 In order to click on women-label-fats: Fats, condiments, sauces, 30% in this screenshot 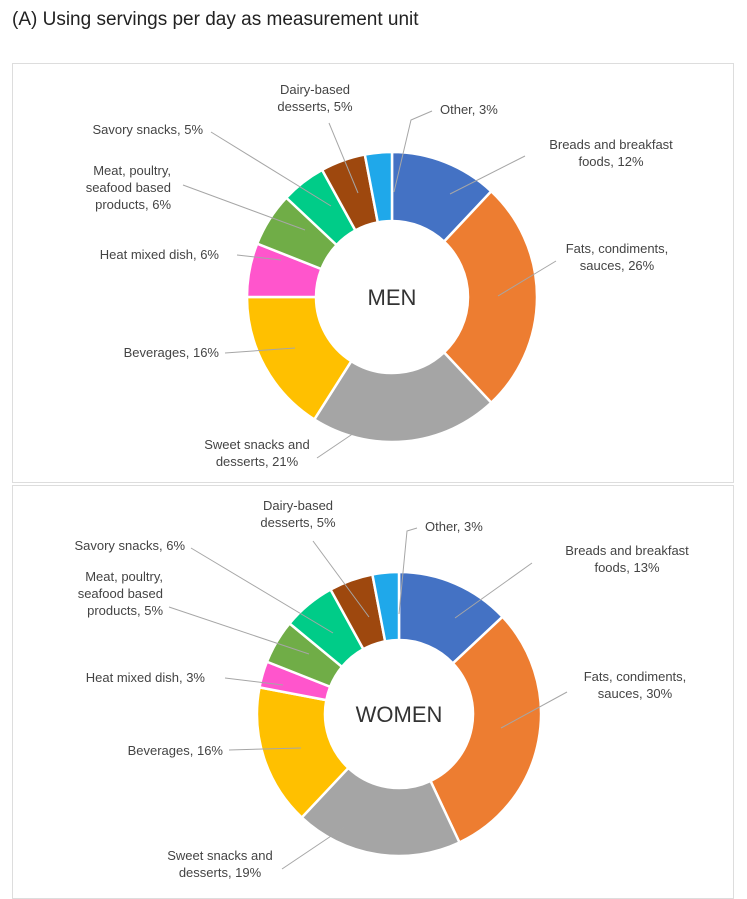, I will do `click(635, 685)`.